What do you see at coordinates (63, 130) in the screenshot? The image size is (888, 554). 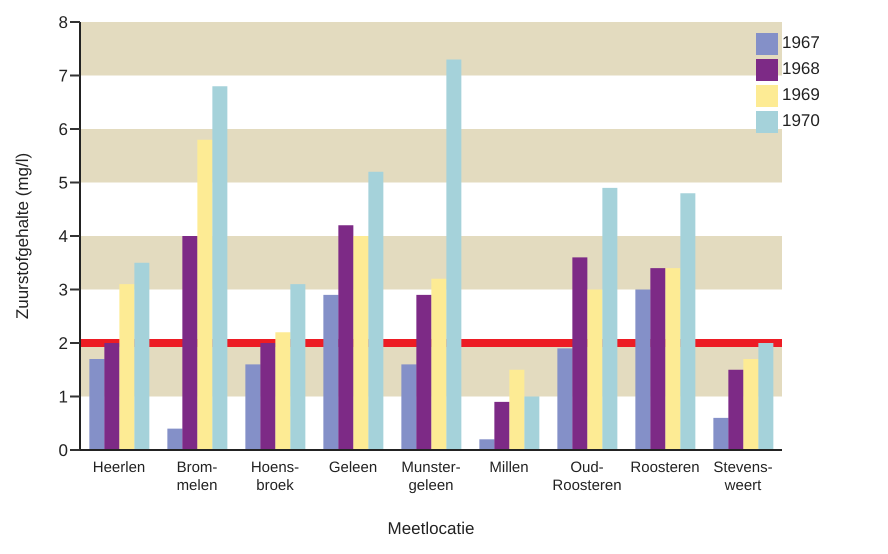 I see `y-tick-label: 6` at bounding box center [63, 130].